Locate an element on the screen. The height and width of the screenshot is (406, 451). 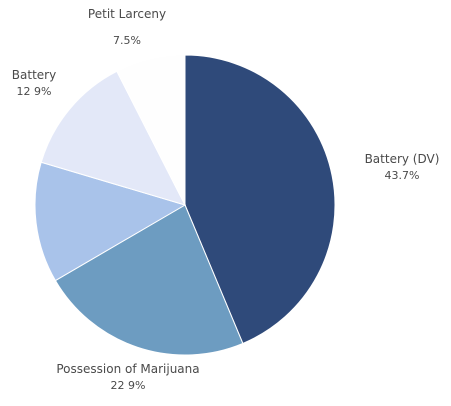
label-value-battery: 12 9% is located at coordinates (34, 91).